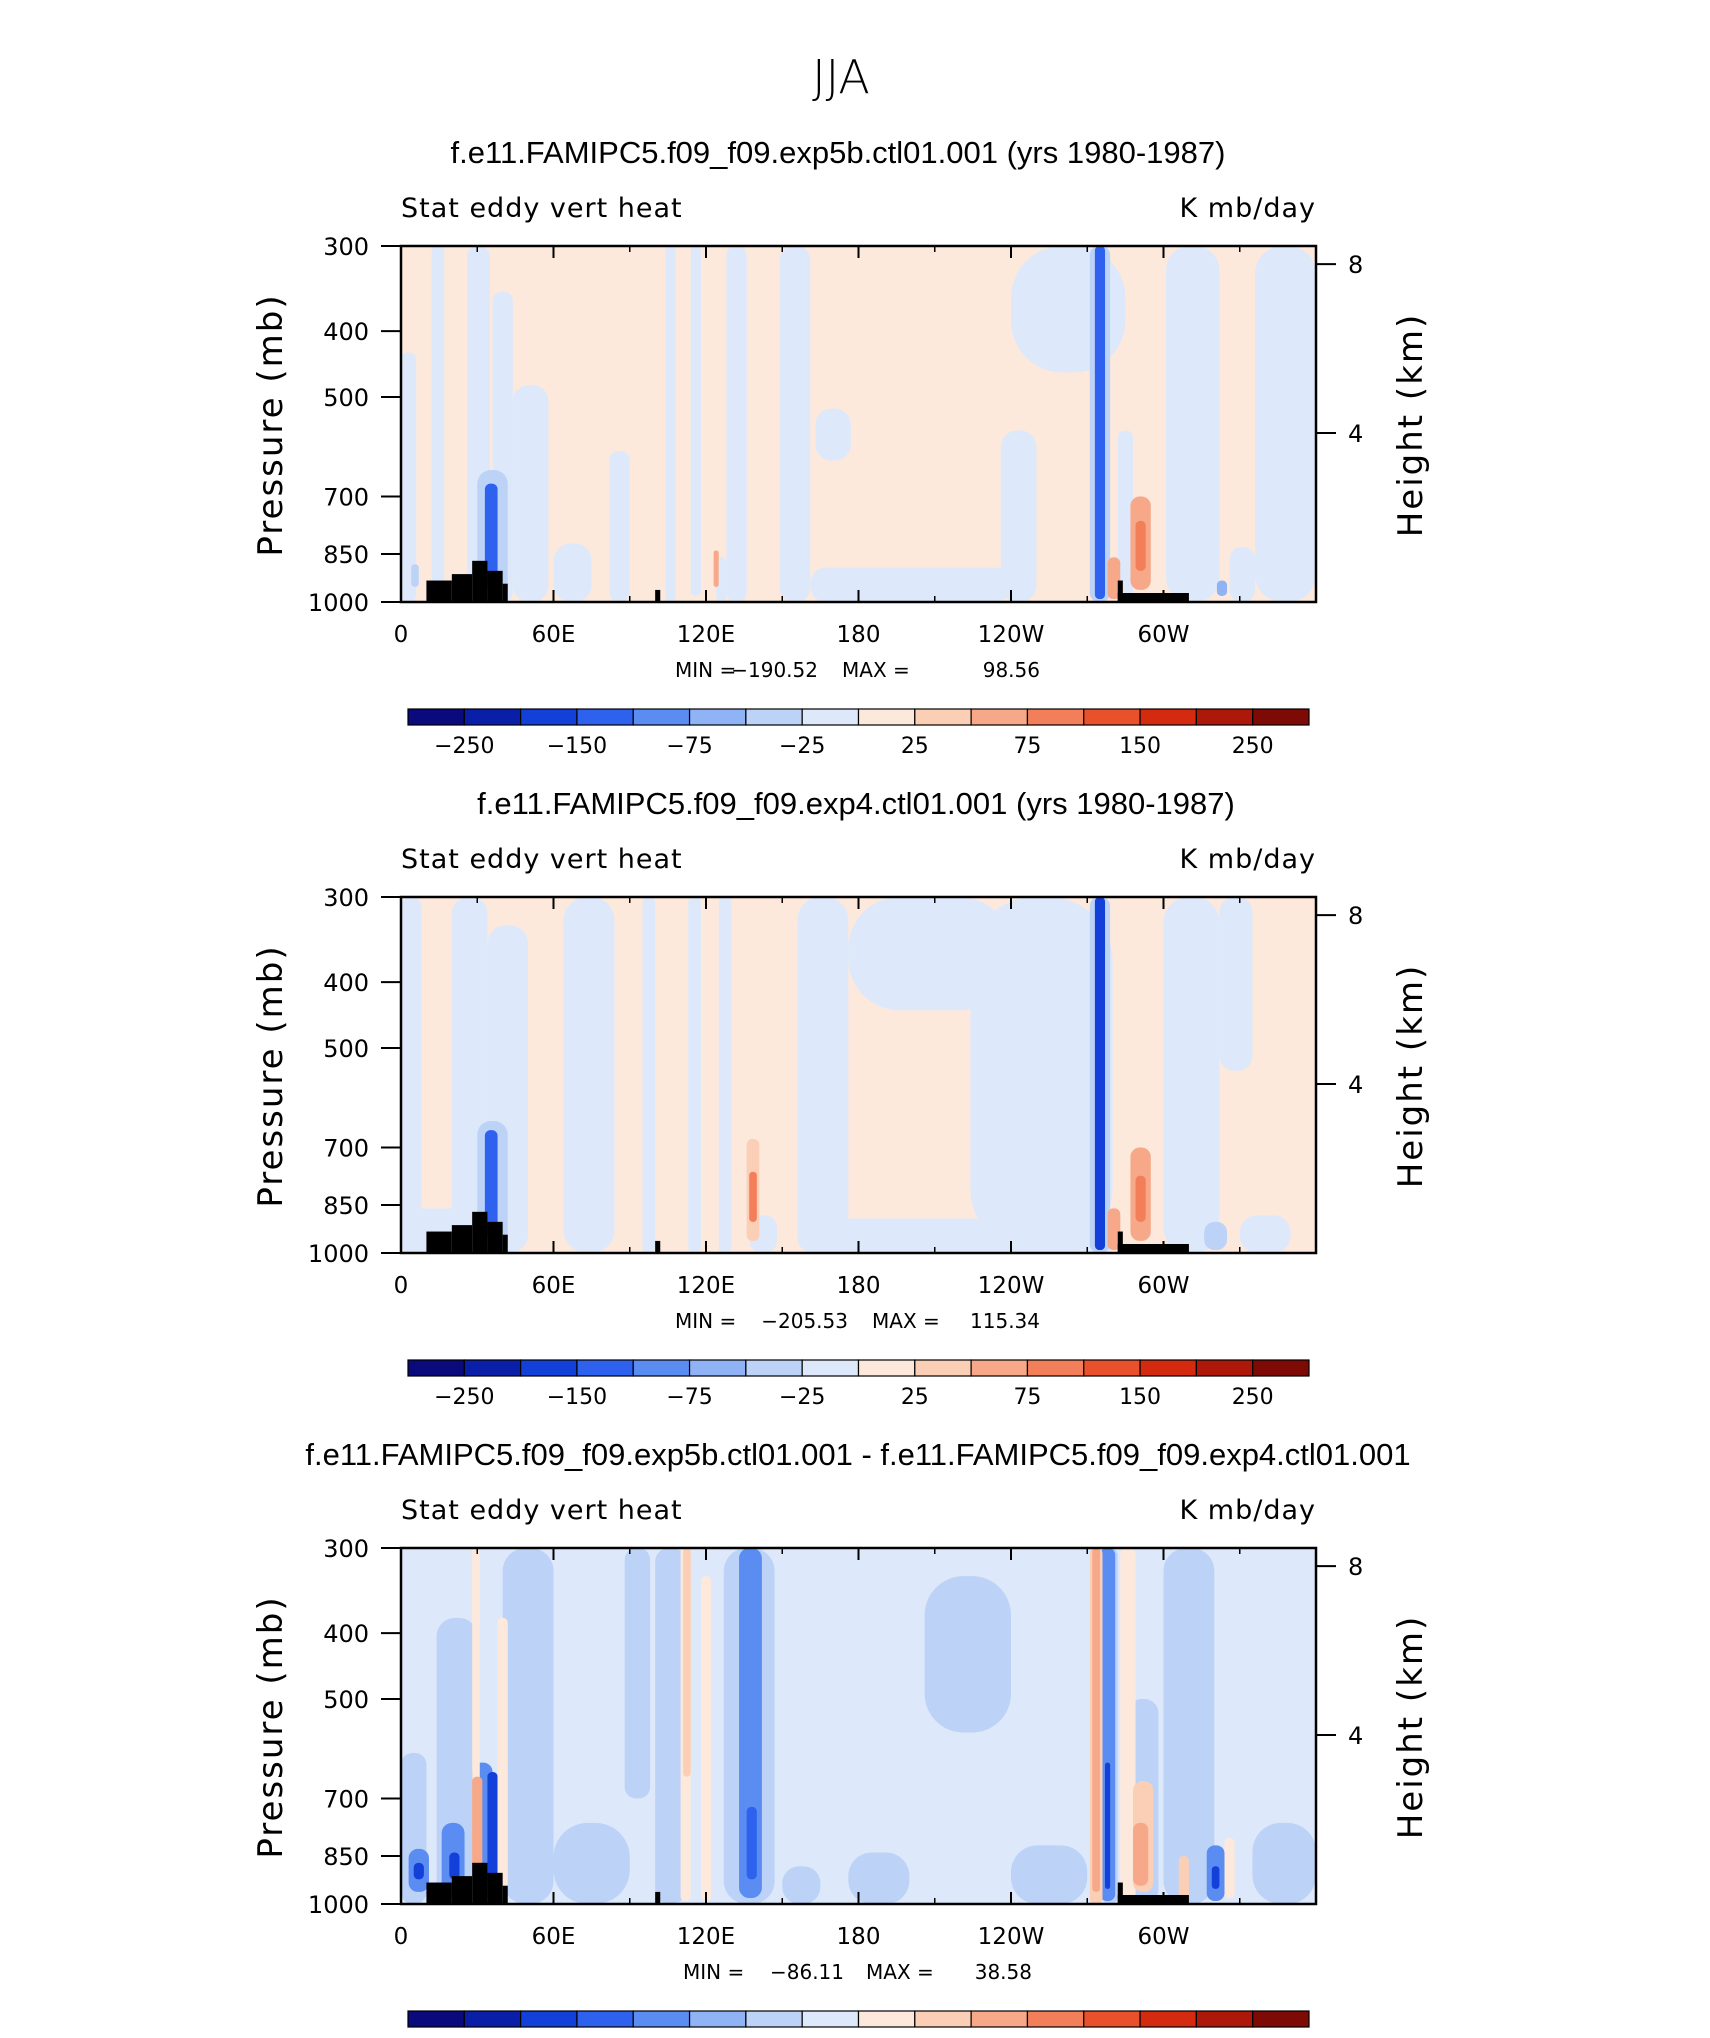  What do you see at coordinates (346, 1700) in the screenshot?
I see `y-tick-label: 500` at bounding box center [346, 1700].